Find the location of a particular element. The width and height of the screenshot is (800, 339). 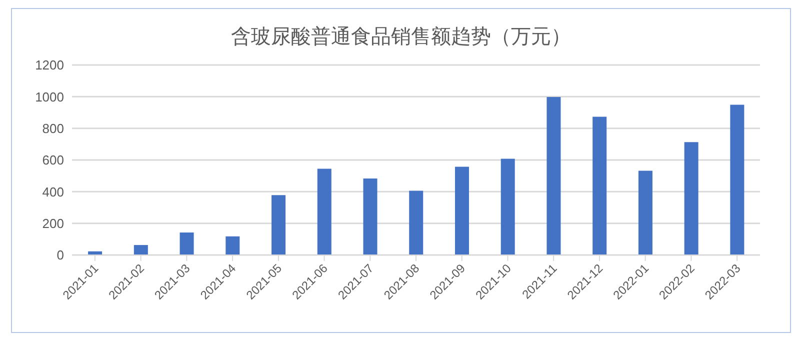

y-tick-label: 1200 is located at coordinates (49, 65).